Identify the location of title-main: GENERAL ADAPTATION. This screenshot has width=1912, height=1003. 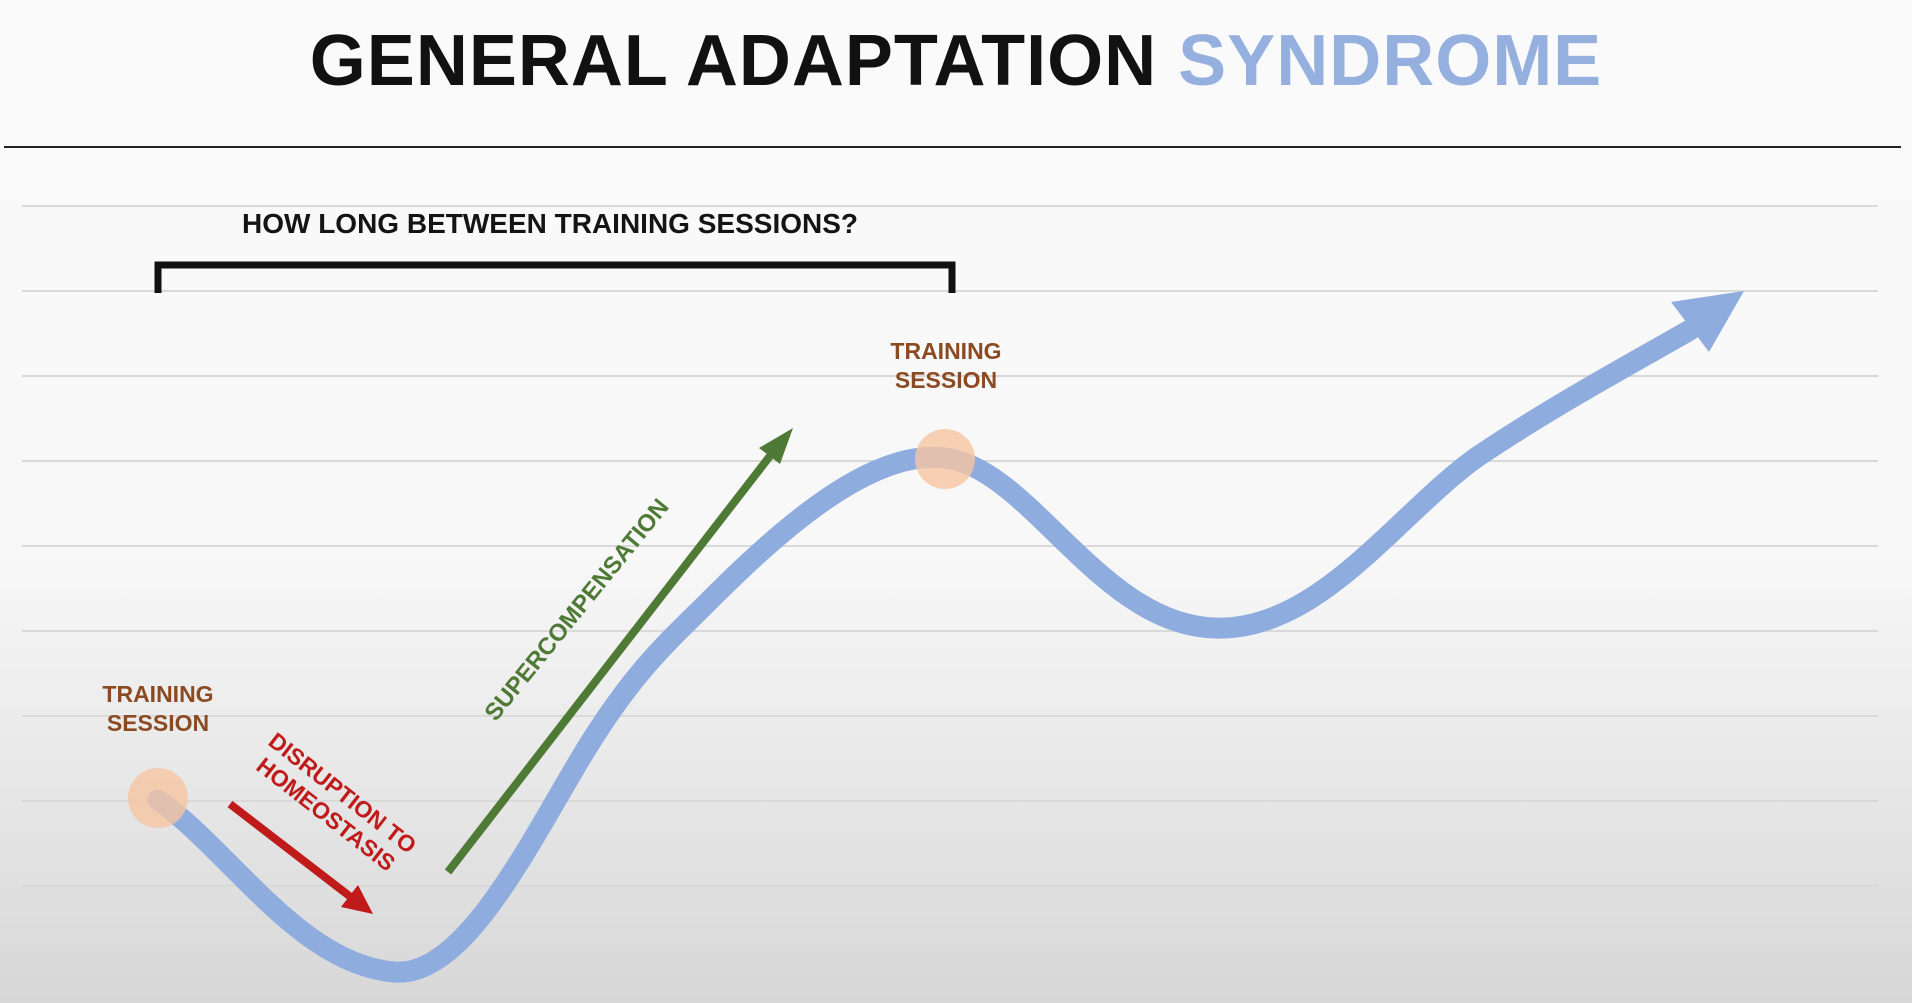
(733, 61).